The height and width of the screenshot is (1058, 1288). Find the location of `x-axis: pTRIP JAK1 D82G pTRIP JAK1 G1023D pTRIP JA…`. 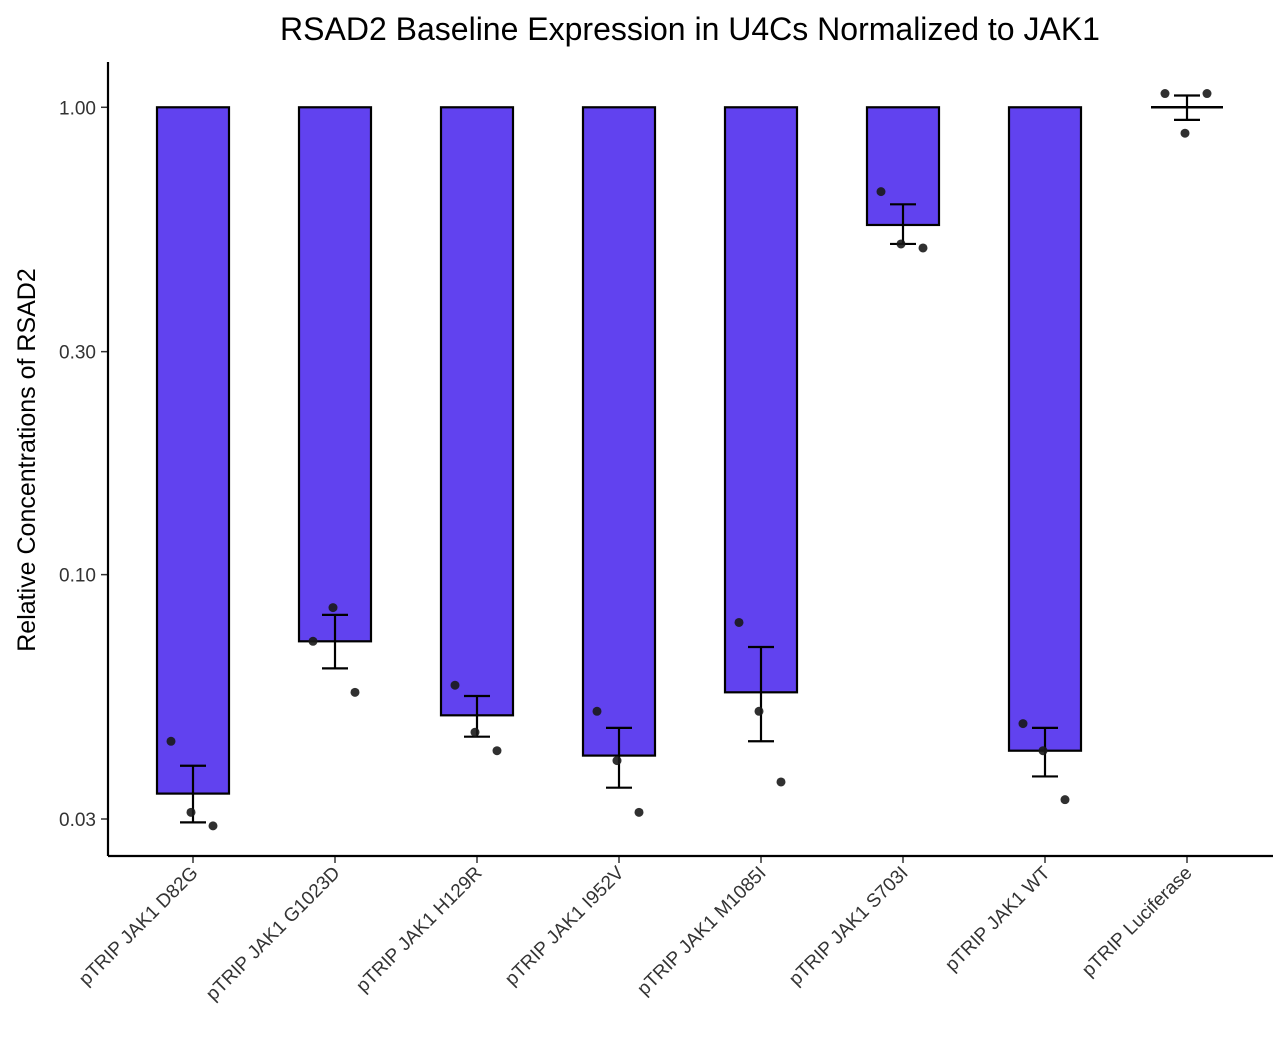

x-axis: pTRIP JAK1 D82G pTRIP JAK1 G1023D pTRIP JA… is located at coordinates (674, 929).